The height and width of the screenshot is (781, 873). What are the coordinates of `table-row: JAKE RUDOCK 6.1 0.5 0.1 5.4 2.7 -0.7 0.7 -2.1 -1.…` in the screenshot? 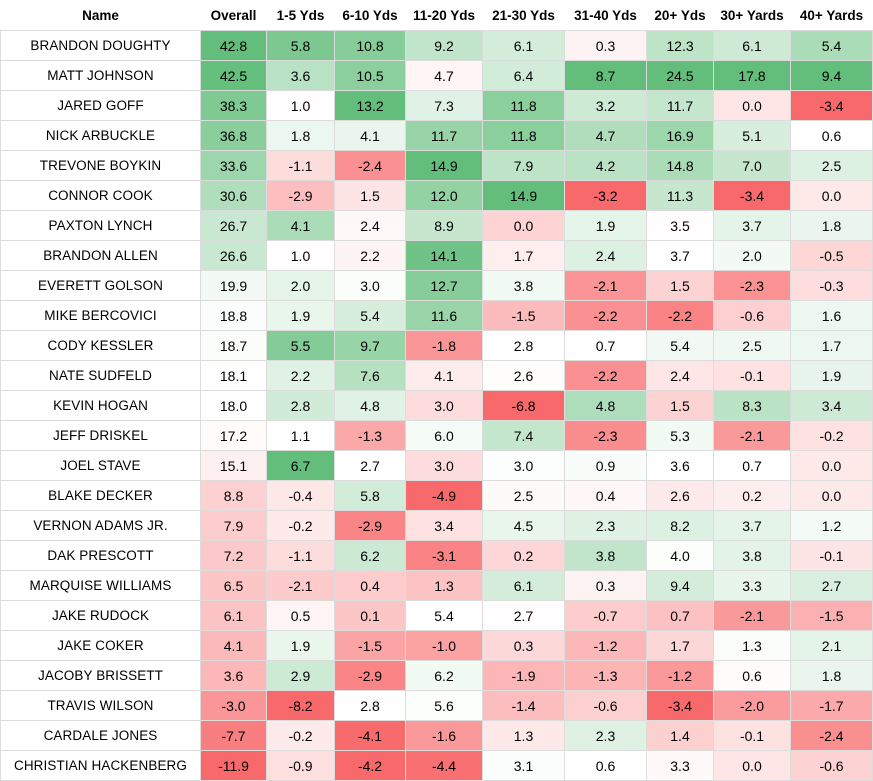 It's located at (436, 615).